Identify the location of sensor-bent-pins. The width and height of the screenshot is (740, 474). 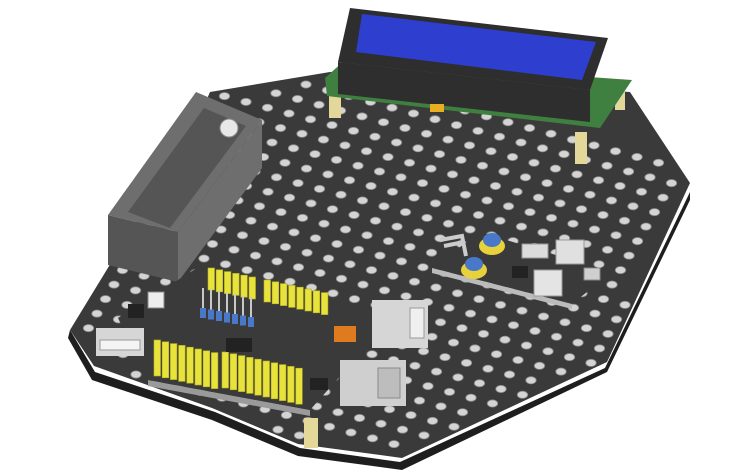
(453, 245).